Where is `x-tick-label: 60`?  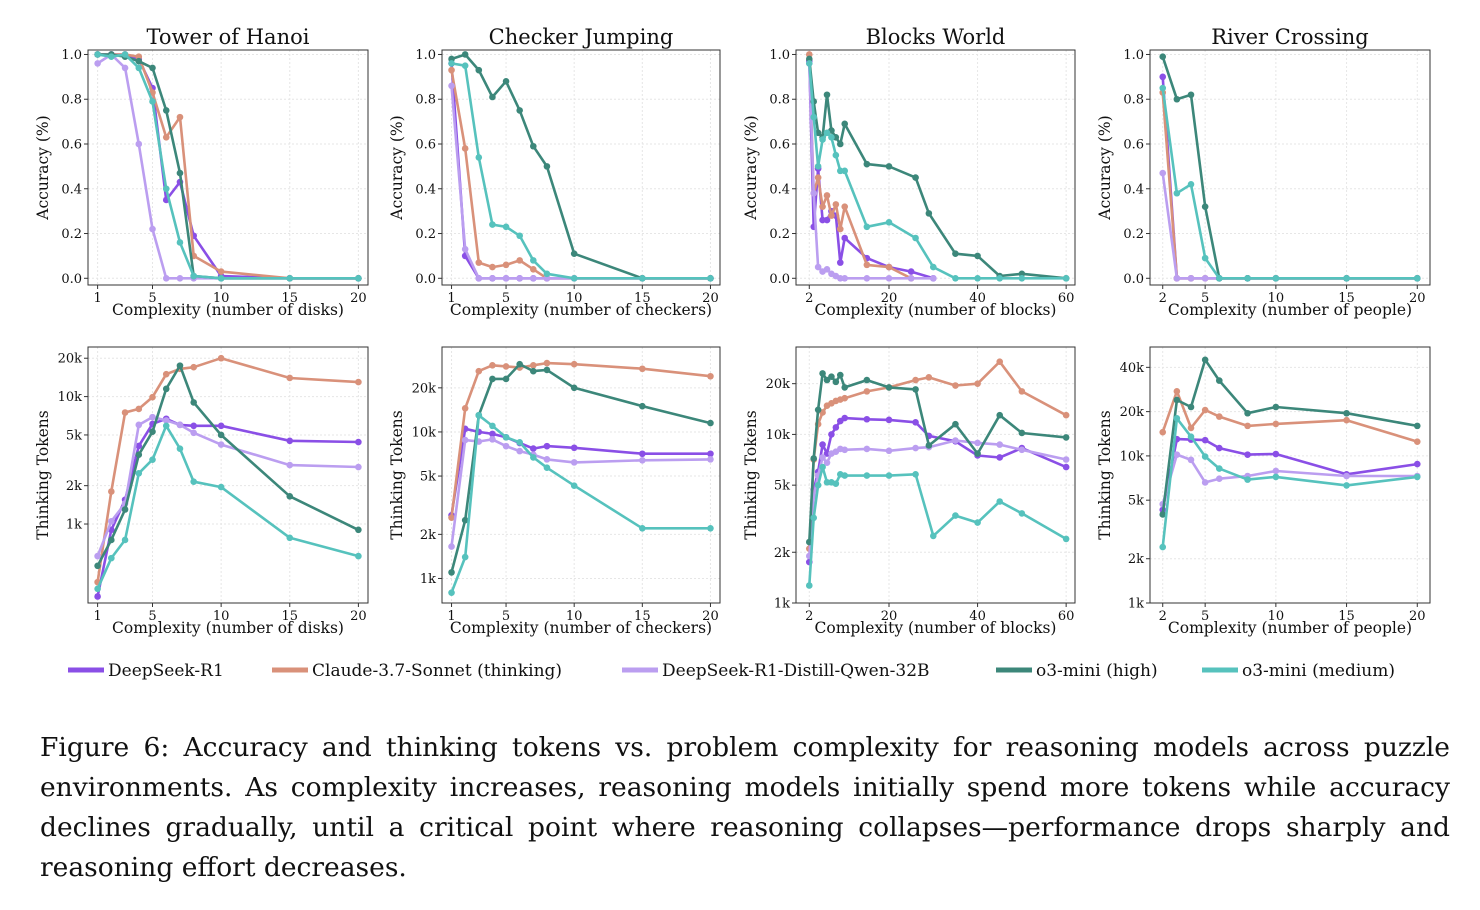 x-tick-label: 60 is located at coordinates (1066, 616).